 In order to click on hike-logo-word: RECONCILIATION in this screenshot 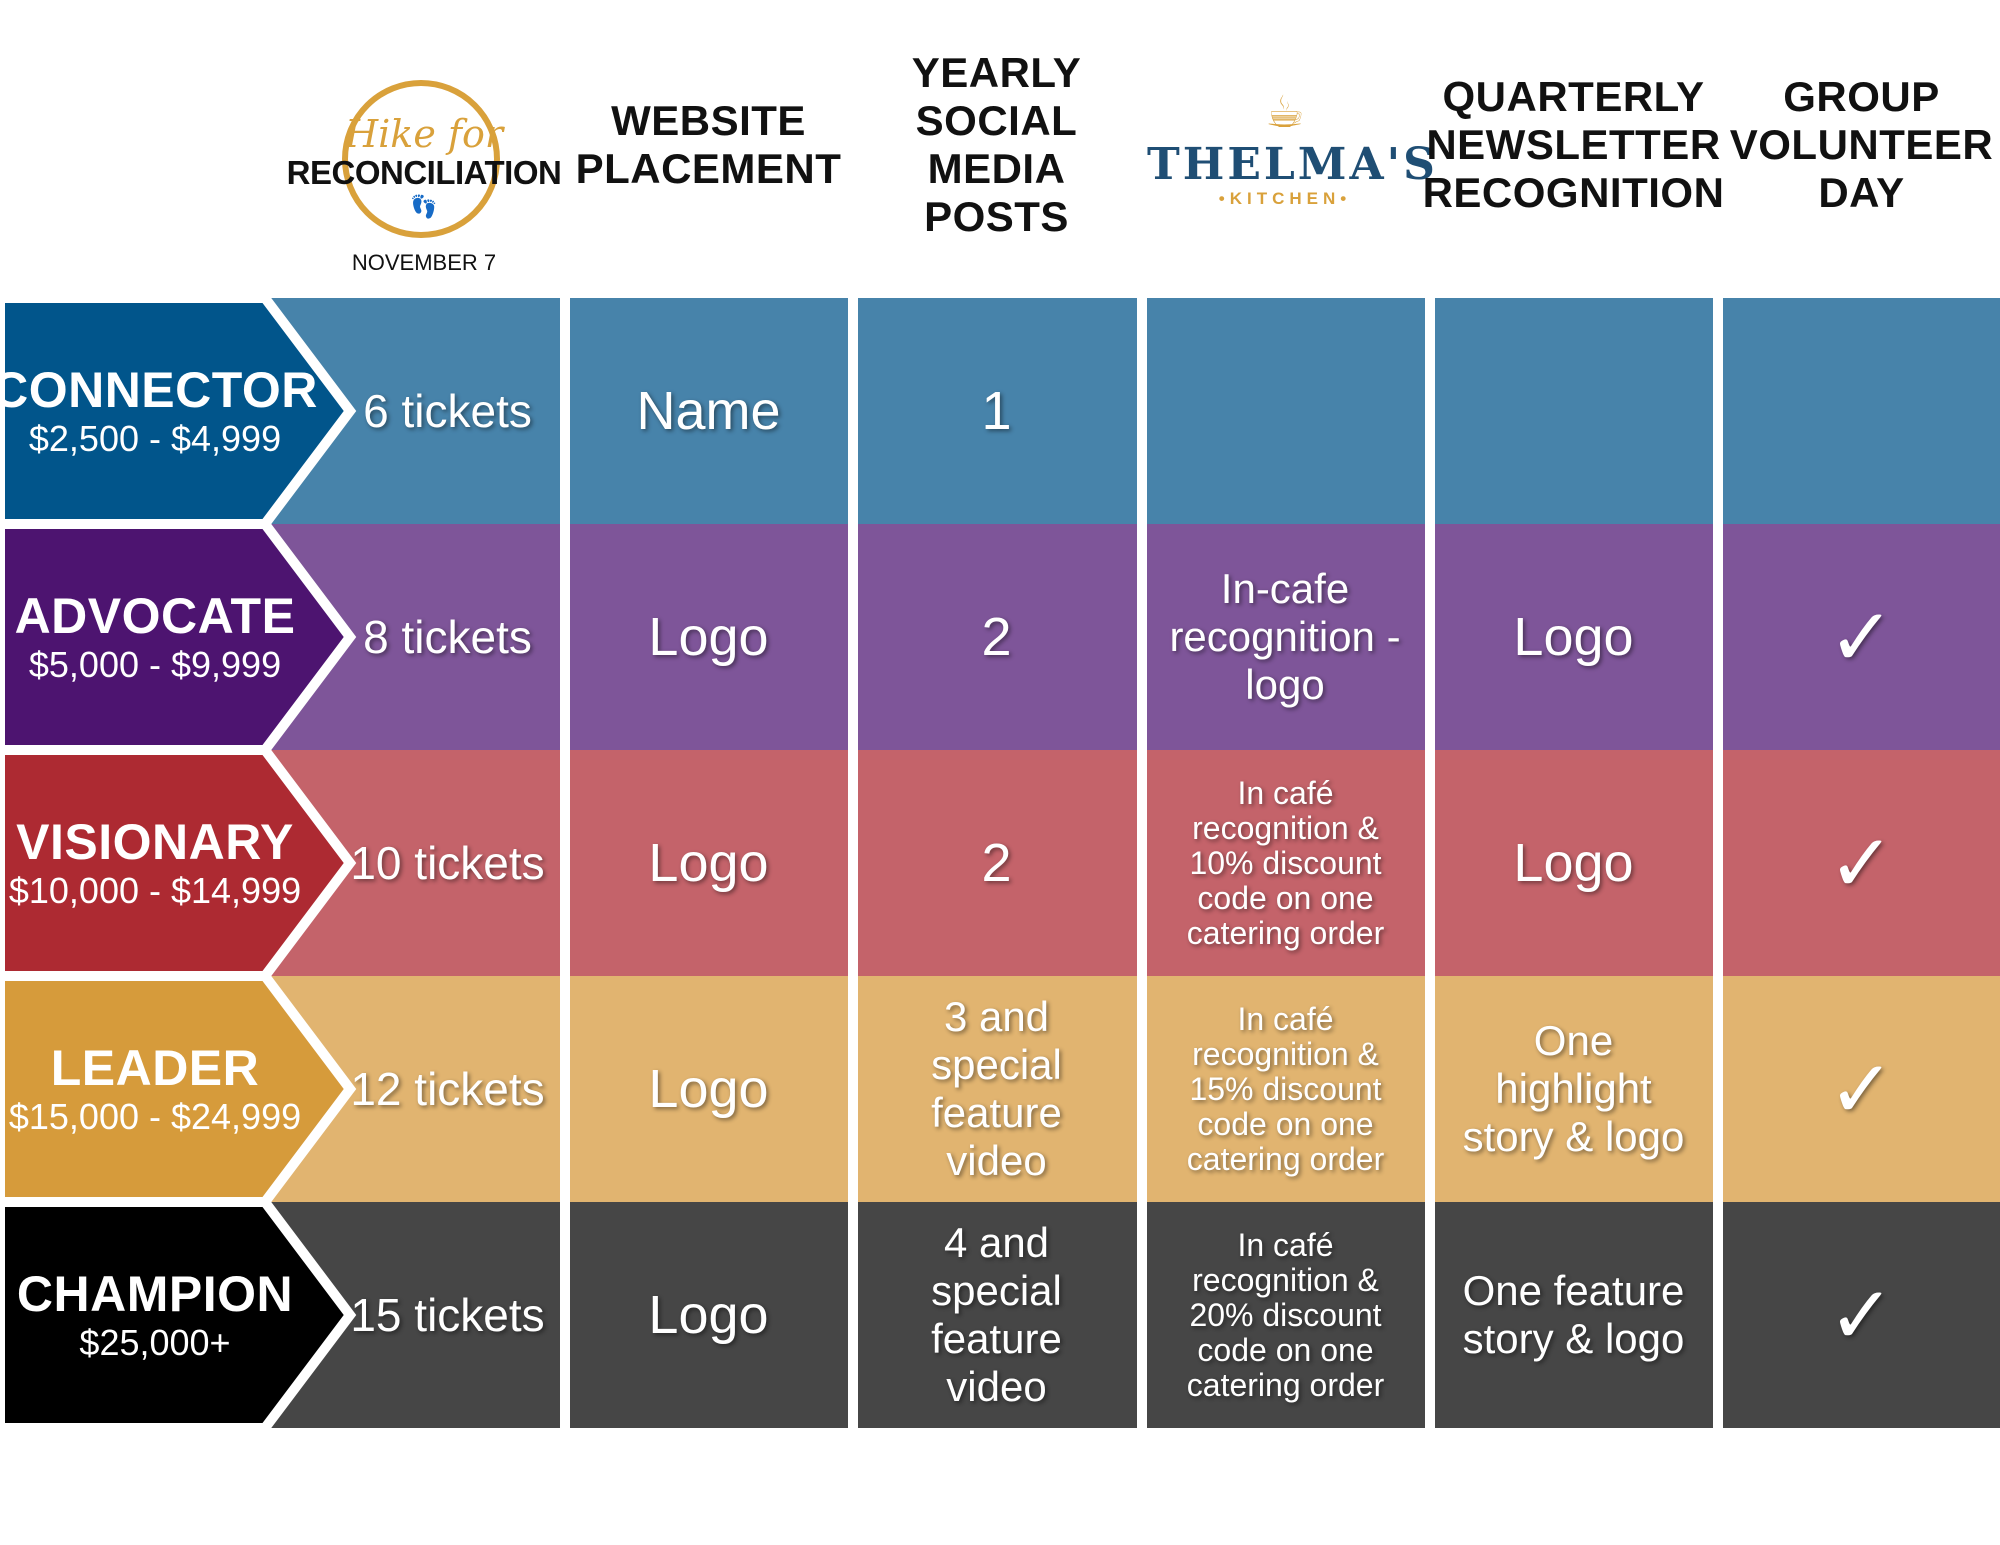, I will do `click(424, 172)`.